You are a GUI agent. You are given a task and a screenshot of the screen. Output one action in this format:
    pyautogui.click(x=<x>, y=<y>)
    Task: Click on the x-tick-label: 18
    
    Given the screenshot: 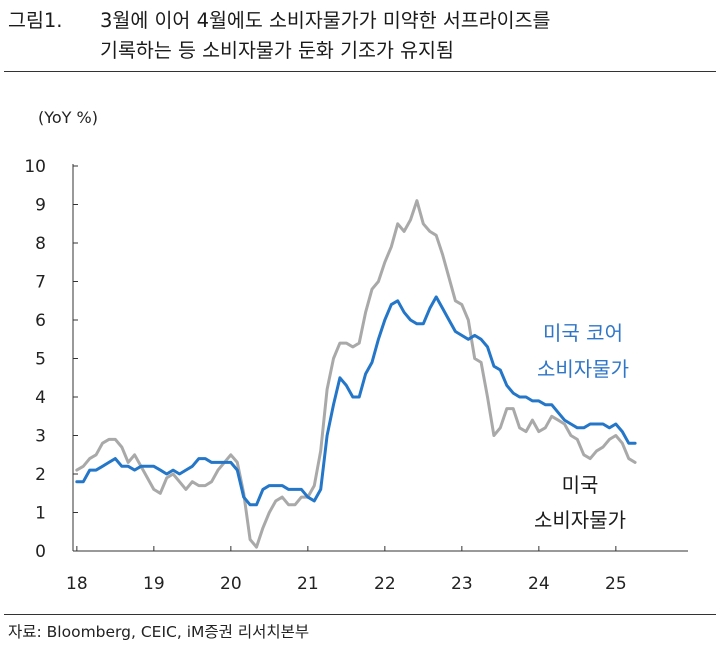 What is the action you would take?
    pyautogui.click(x=77, y=584)
    